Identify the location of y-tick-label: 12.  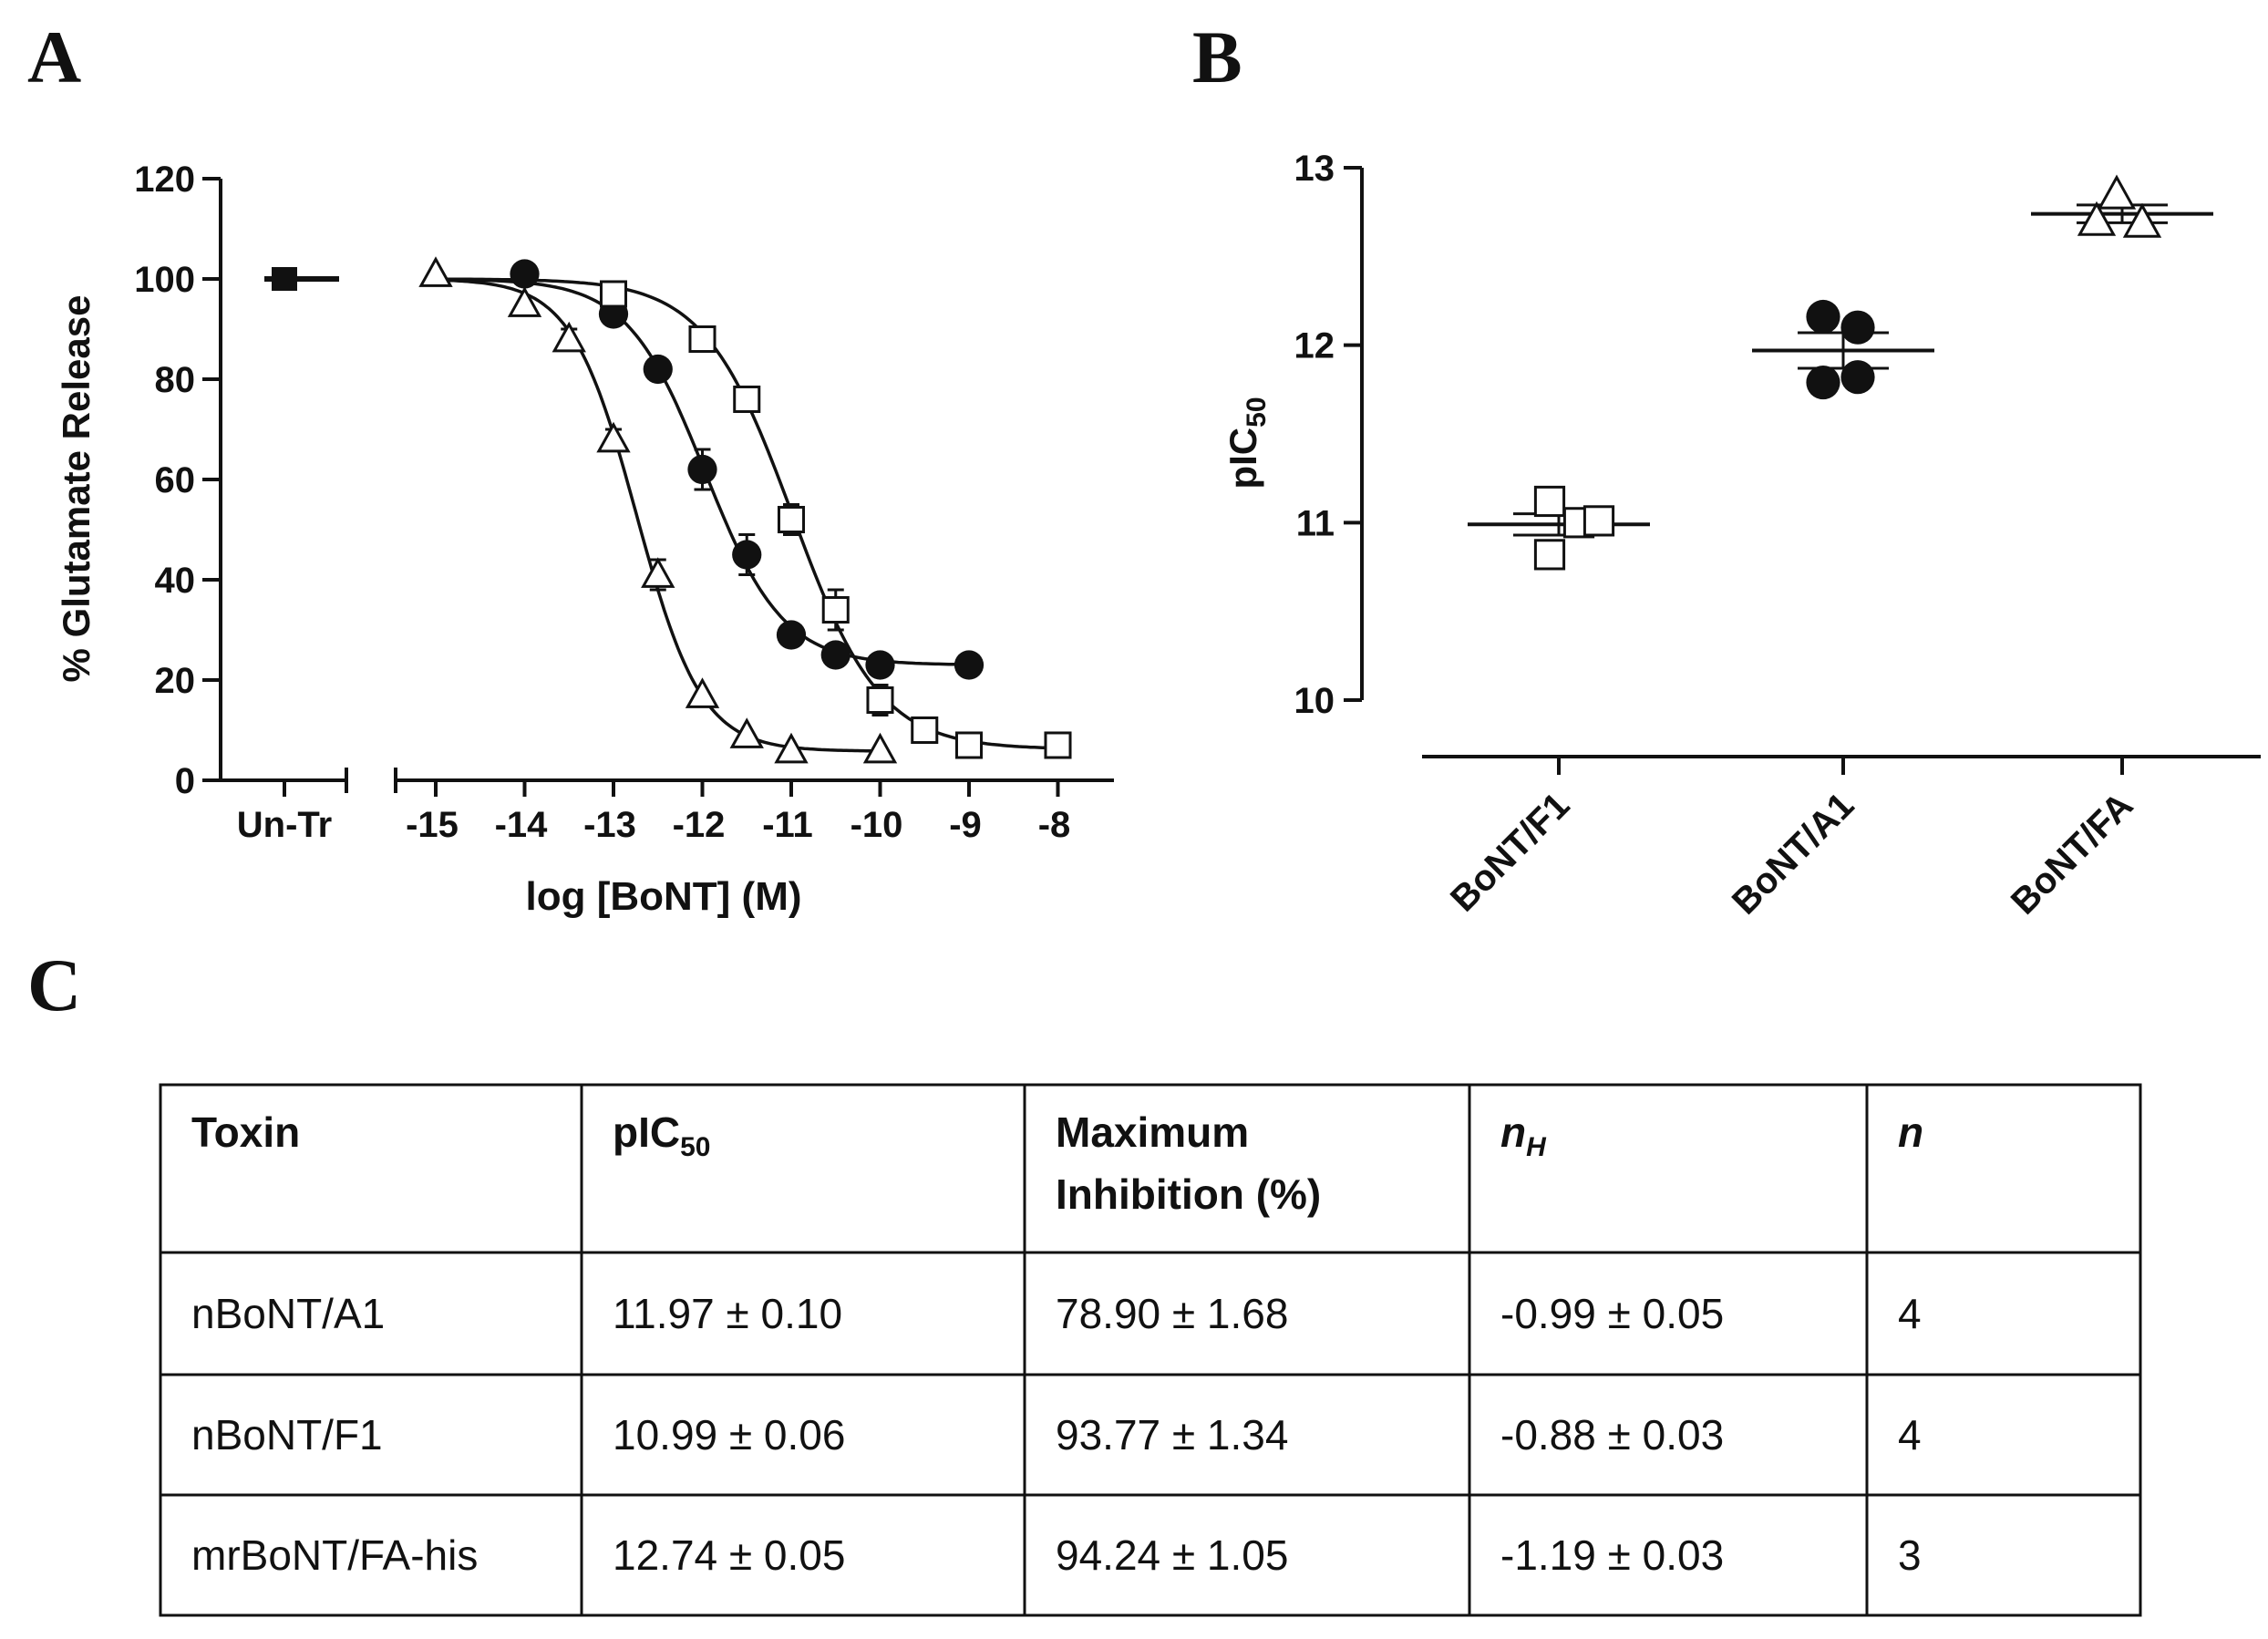
(1314, 346).